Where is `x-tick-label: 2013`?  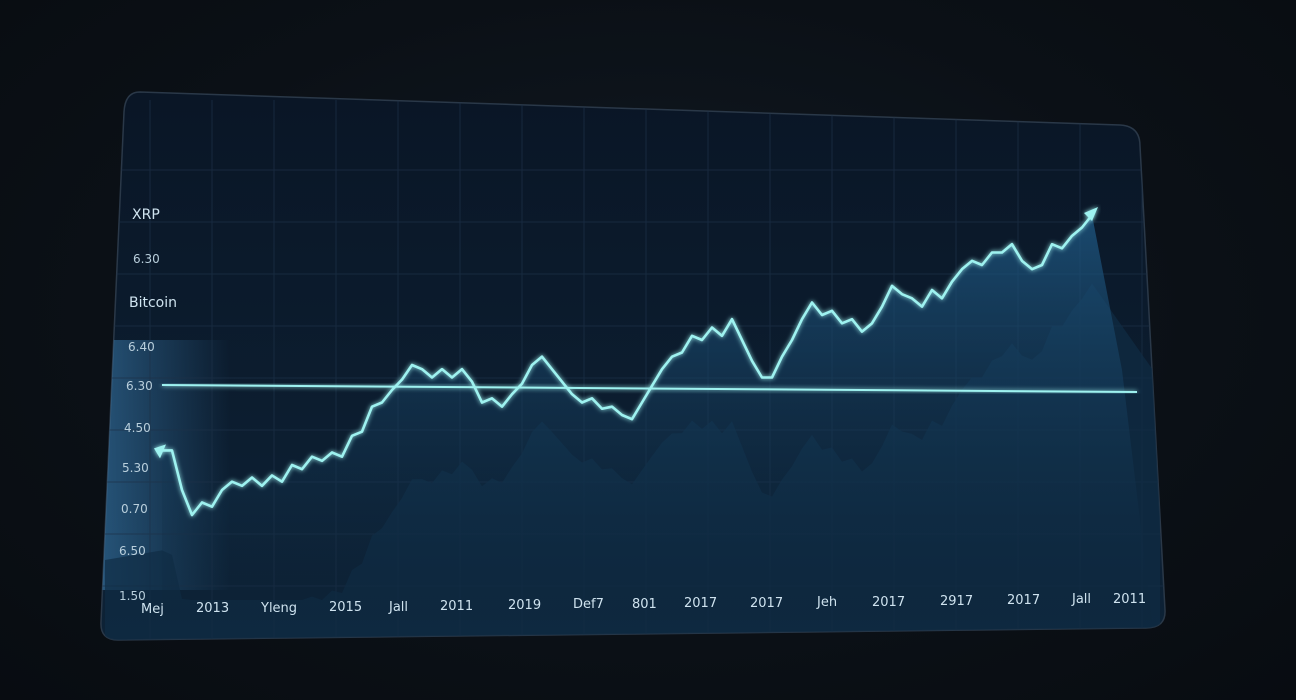
x-tick-label: 2013 is located at coordinates (212, 608).